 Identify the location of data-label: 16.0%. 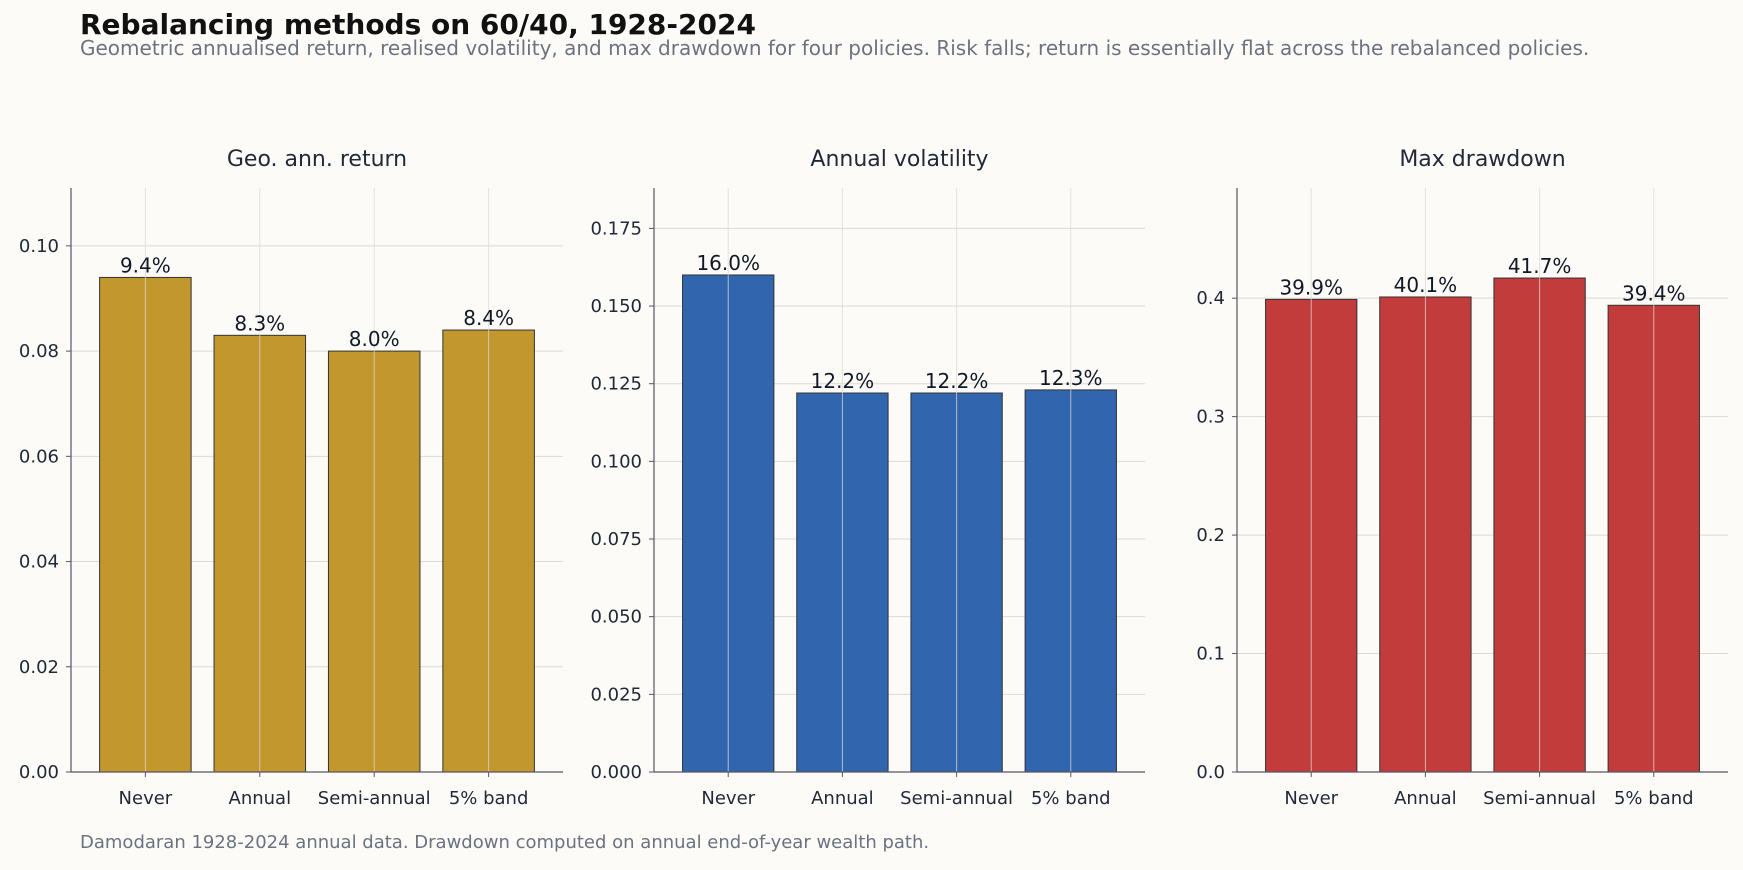
(728, 263).